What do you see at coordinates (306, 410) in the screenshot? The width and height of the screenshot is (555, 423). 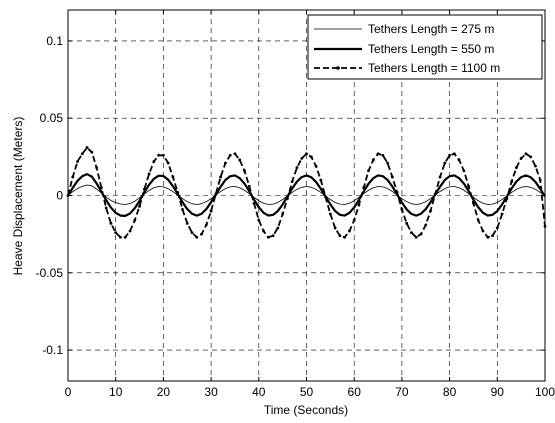 I see `x-axis-label: Time (Seconds)` at bounding box center [306, 410].